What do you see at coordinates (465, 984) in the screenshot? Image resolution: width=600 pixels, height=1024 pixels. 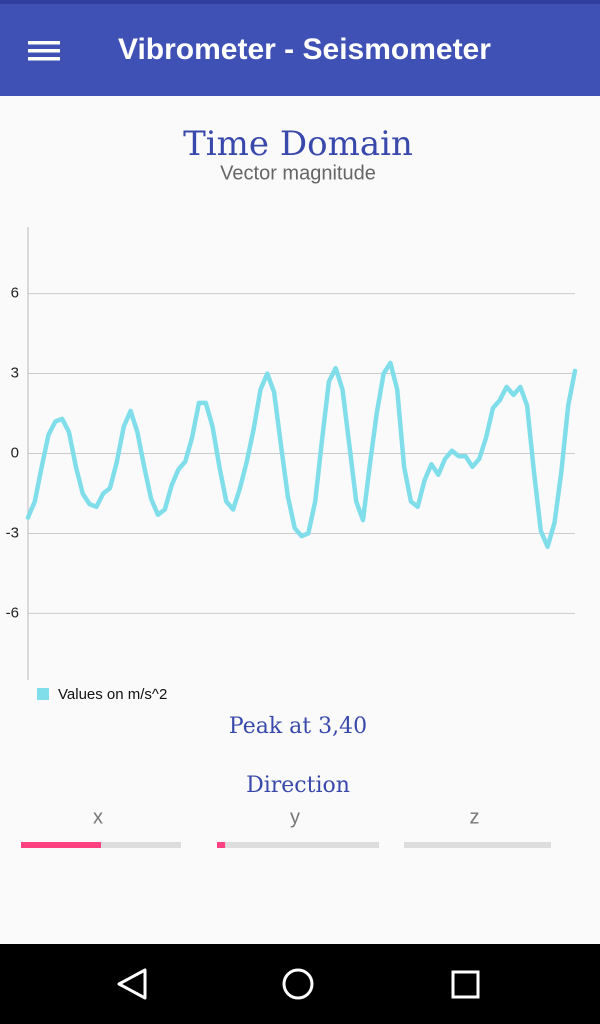 I see `recents-button` at bounding box center [465, 984].